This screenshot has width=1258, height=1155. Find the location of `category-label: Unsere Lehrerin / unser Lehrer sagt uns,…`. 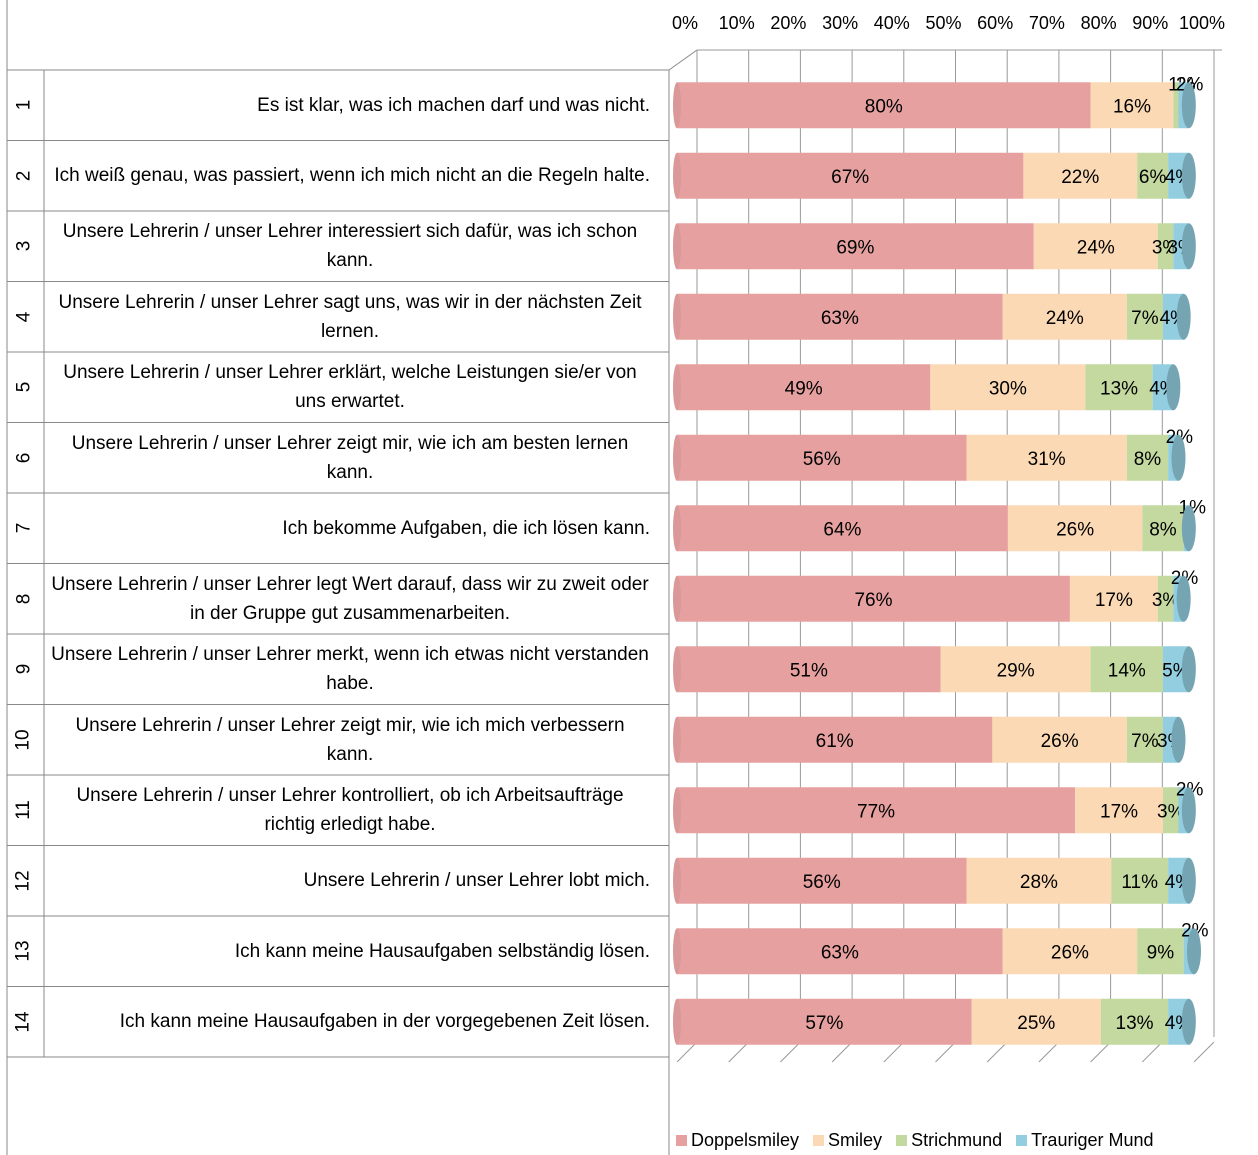

category-label: Unsere Lehrerin / unser Lehrer sagt uns,… is located at coordinates (350, 316).